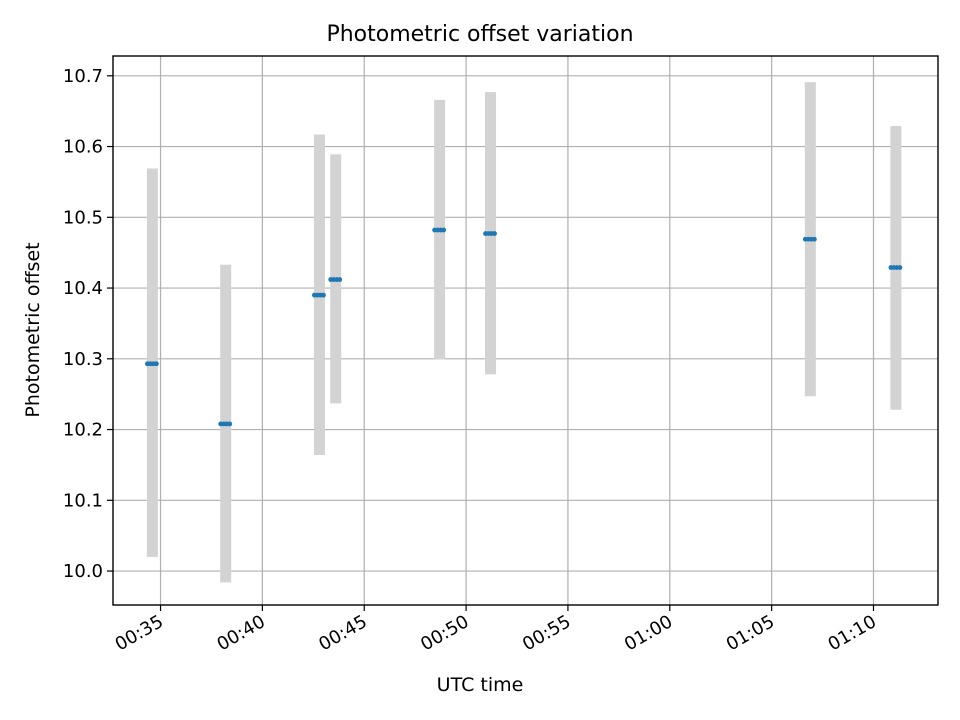 Image resolution: width=960 pixels, height=720 pixels. I want to click on x-tick-label: 00:55, so click(546, 633).